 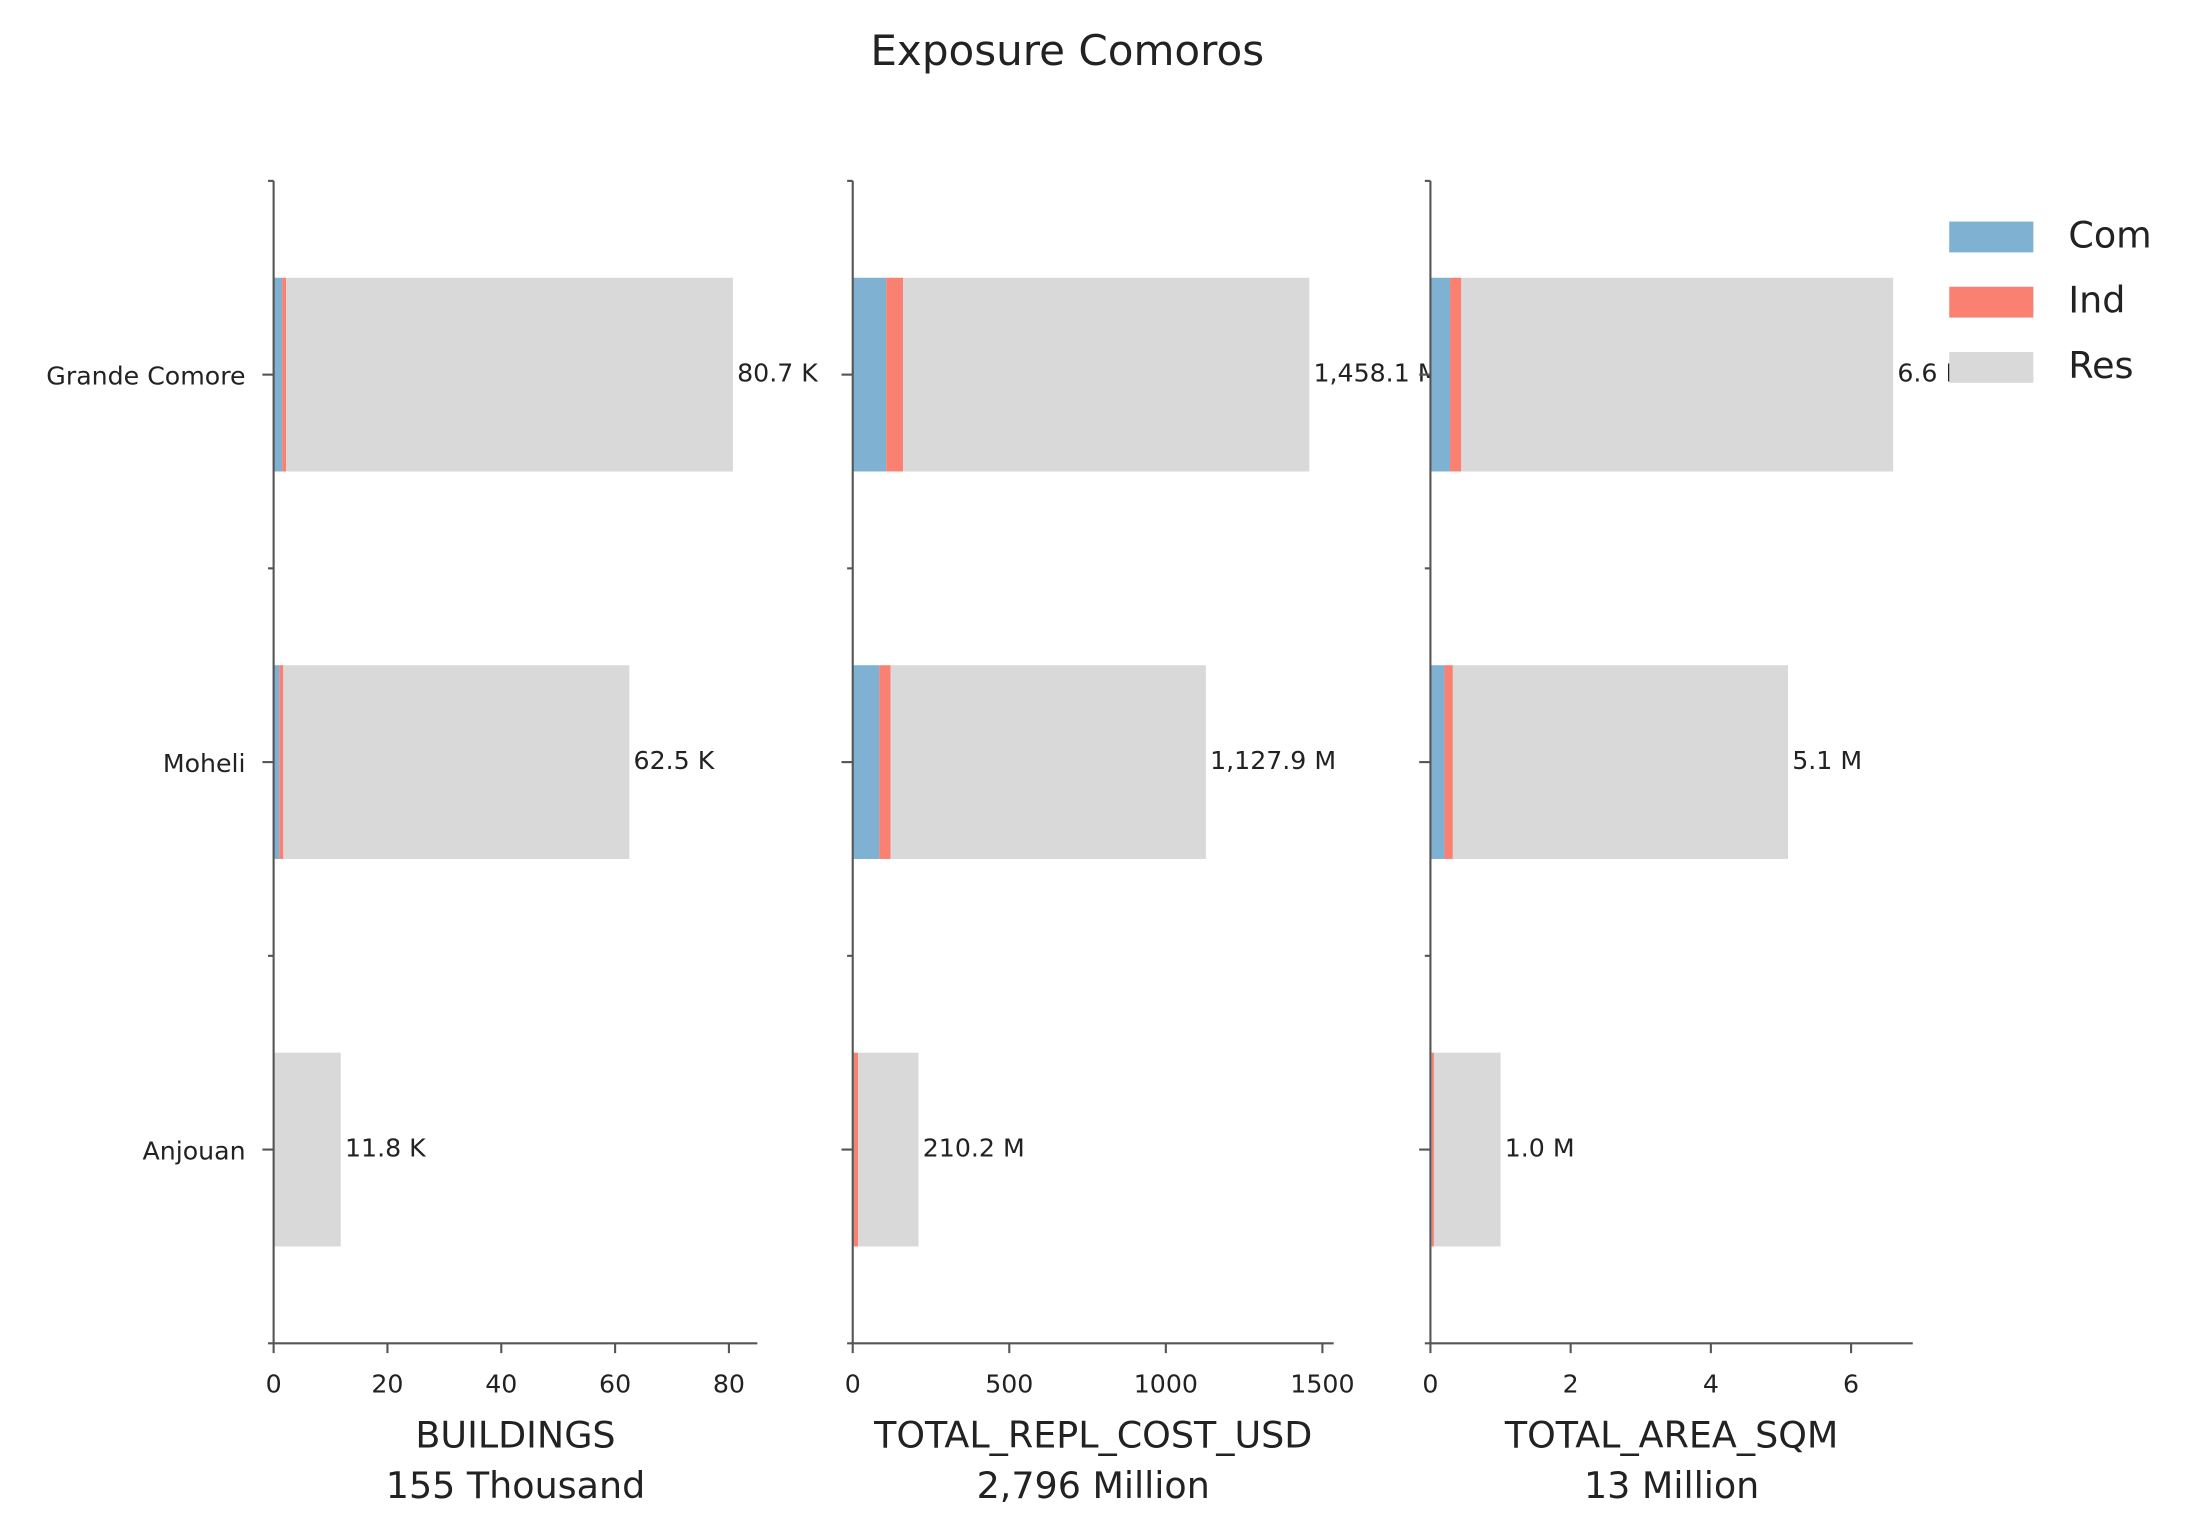 I want to click on total-label: 62.5 K, so click(x=675, y=760).